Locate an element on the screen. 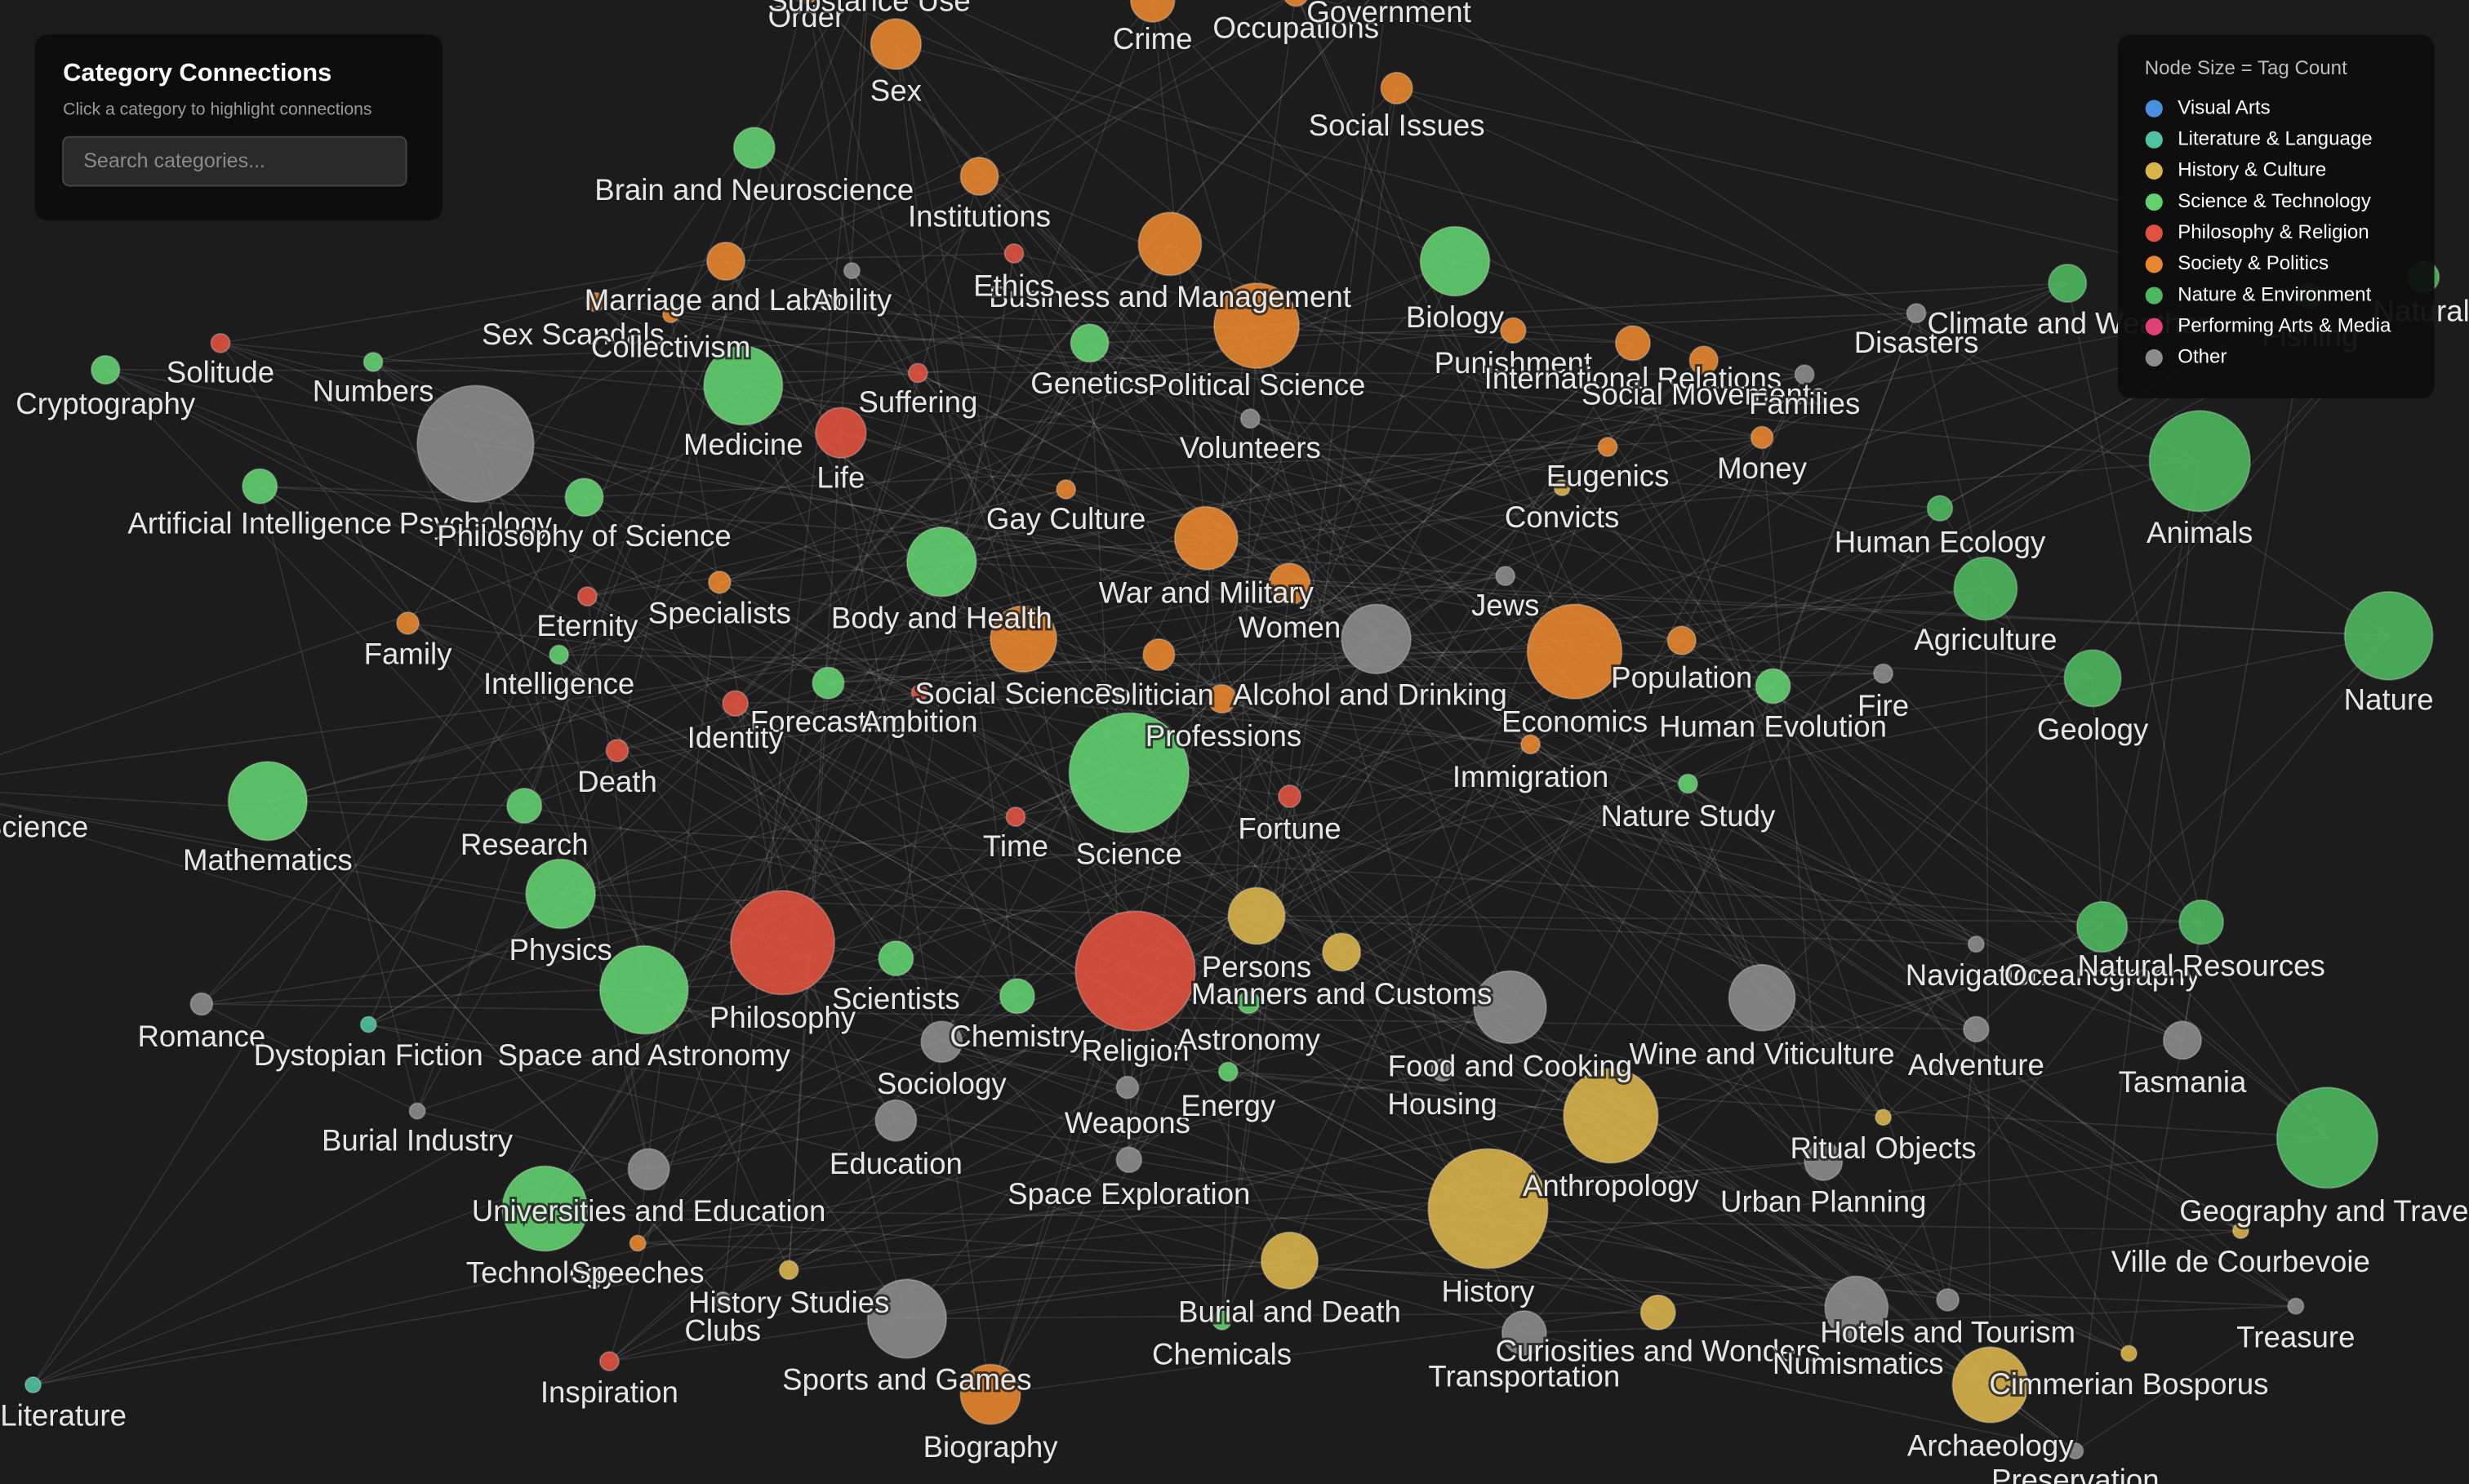 This screenshot has height=1484, width=2469. node-label: Food and Cooking is located at coordinates (1510, 1066).